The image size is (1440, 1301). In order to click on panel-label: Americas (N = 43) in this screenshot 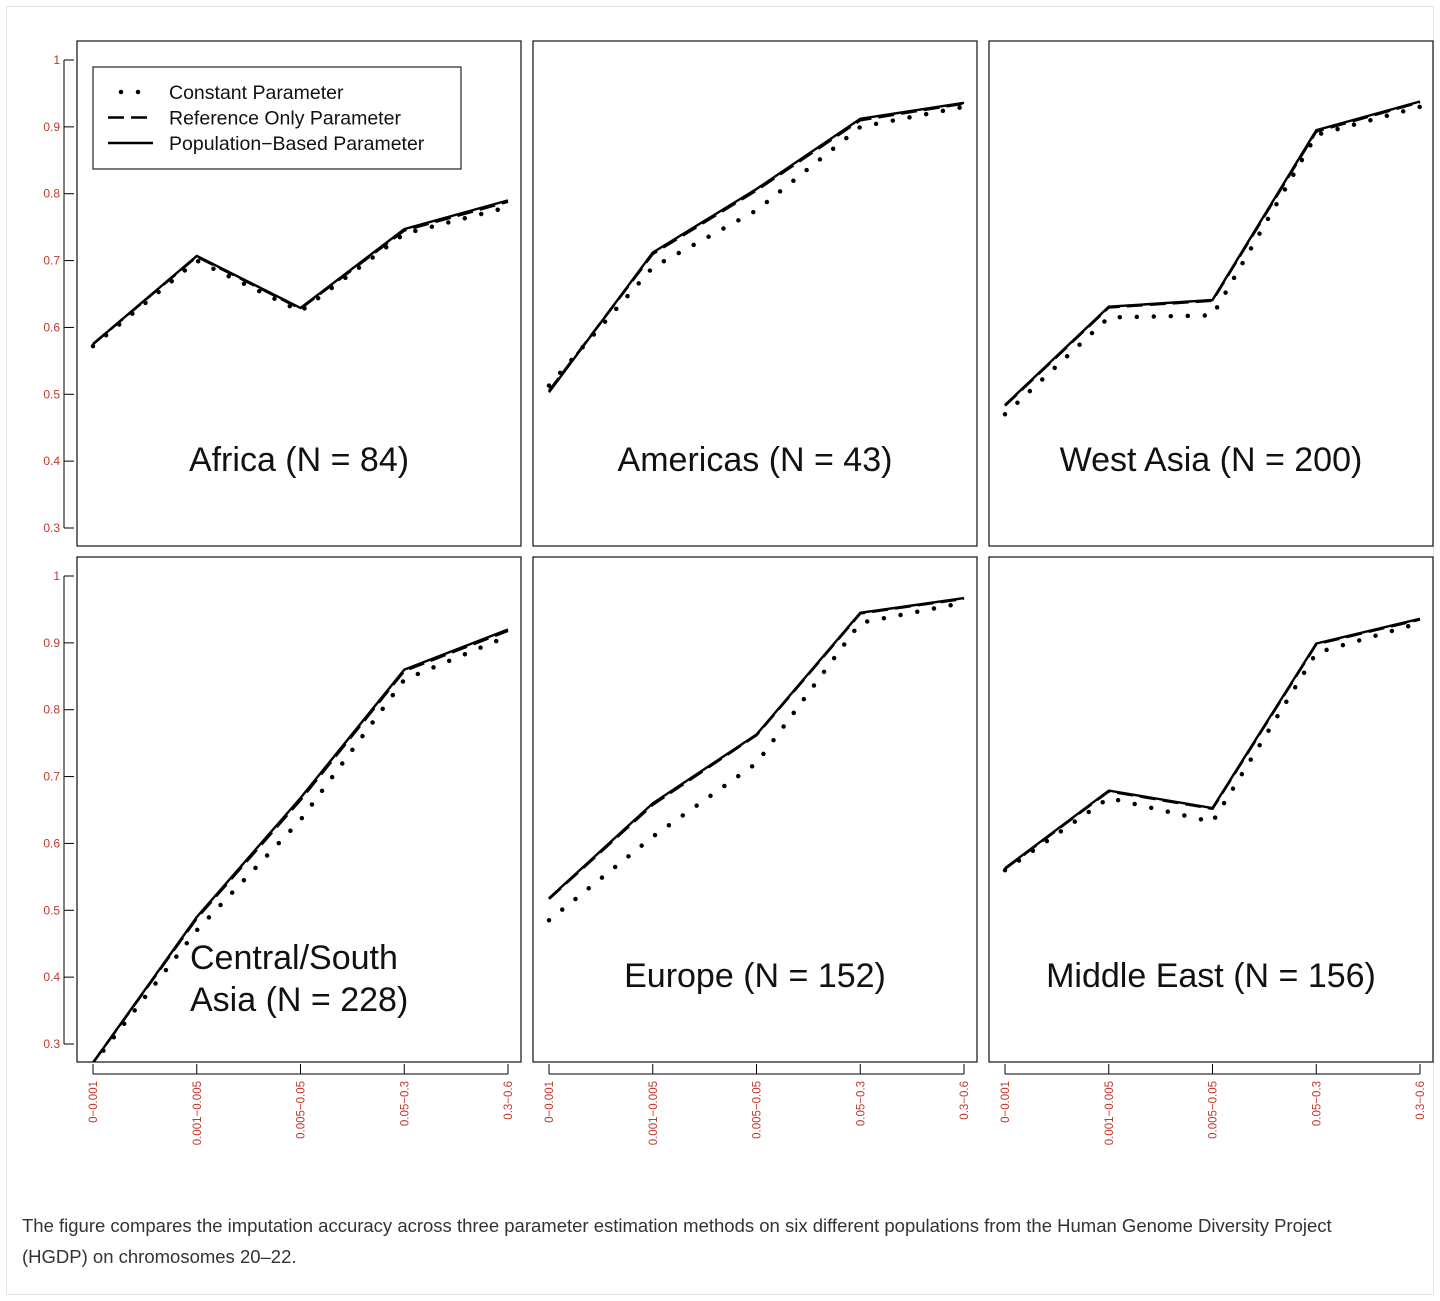, I will do `click(755, 460)`.